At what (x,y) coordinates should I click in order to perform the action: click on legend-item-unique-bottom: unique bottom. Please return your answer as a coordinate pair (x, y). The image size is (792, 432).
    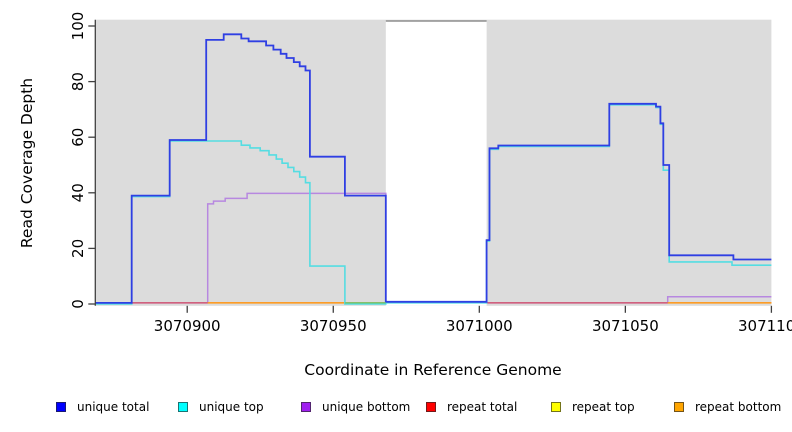
    Looking at the image, I should click on (355, 407).